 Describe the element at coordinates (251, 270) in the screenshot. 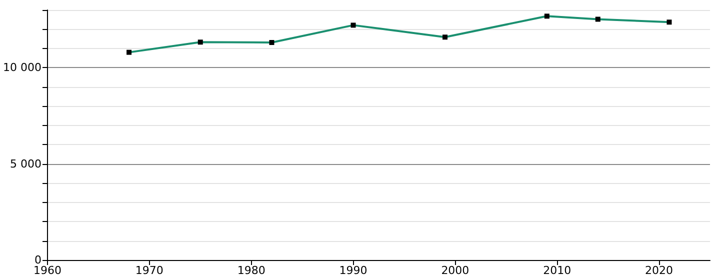

I see `x-tick-label: 1980` at that location.